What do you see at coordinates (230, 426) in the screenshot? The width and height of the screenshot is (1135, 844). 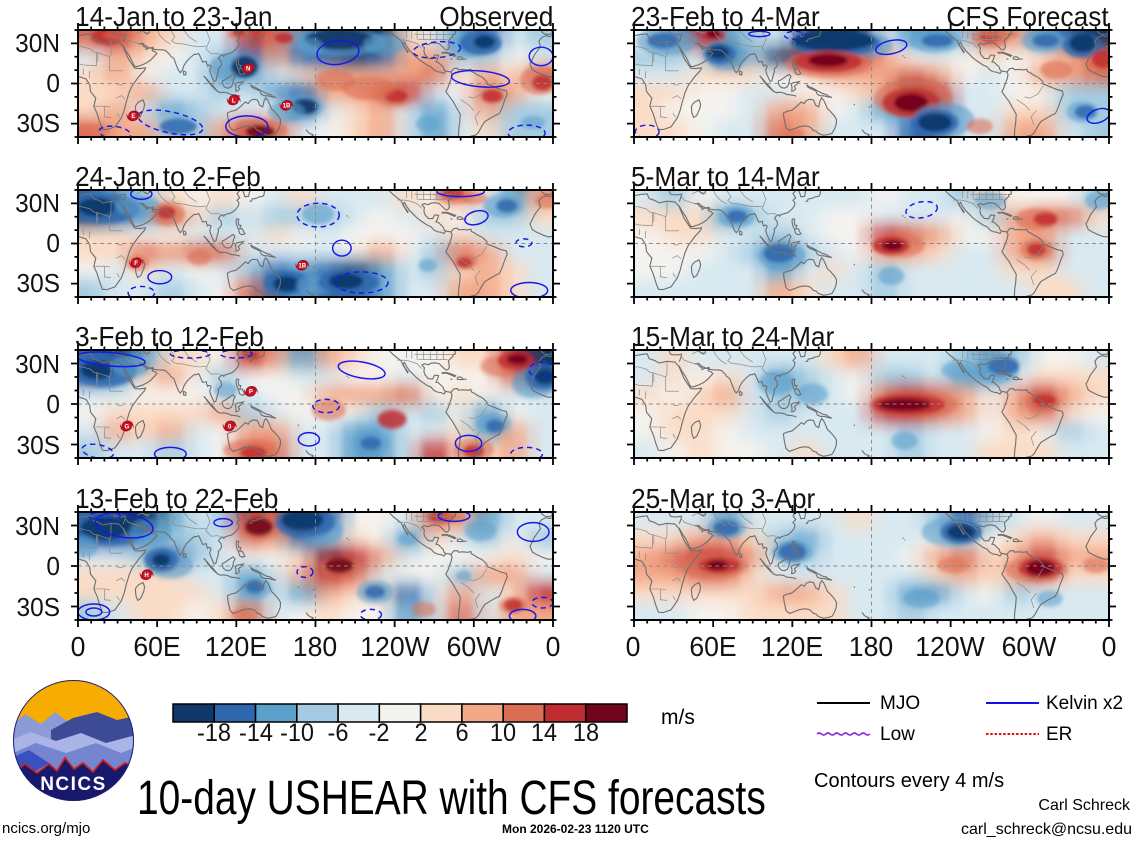 I see `svg-text: 0` at bounding box center [230, 426].